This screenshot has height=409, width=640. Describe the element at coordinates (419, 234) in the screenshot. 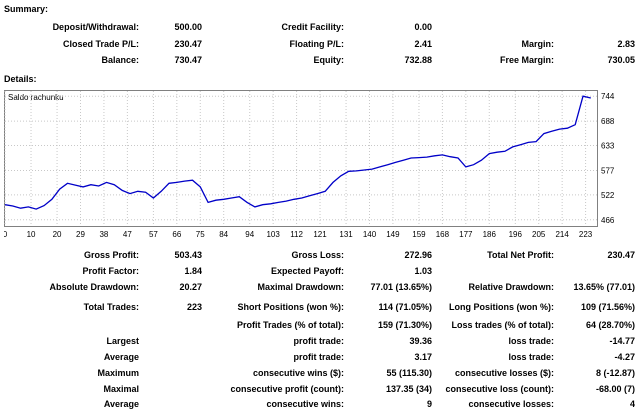

I see `x-tick-label: 159` at that location.